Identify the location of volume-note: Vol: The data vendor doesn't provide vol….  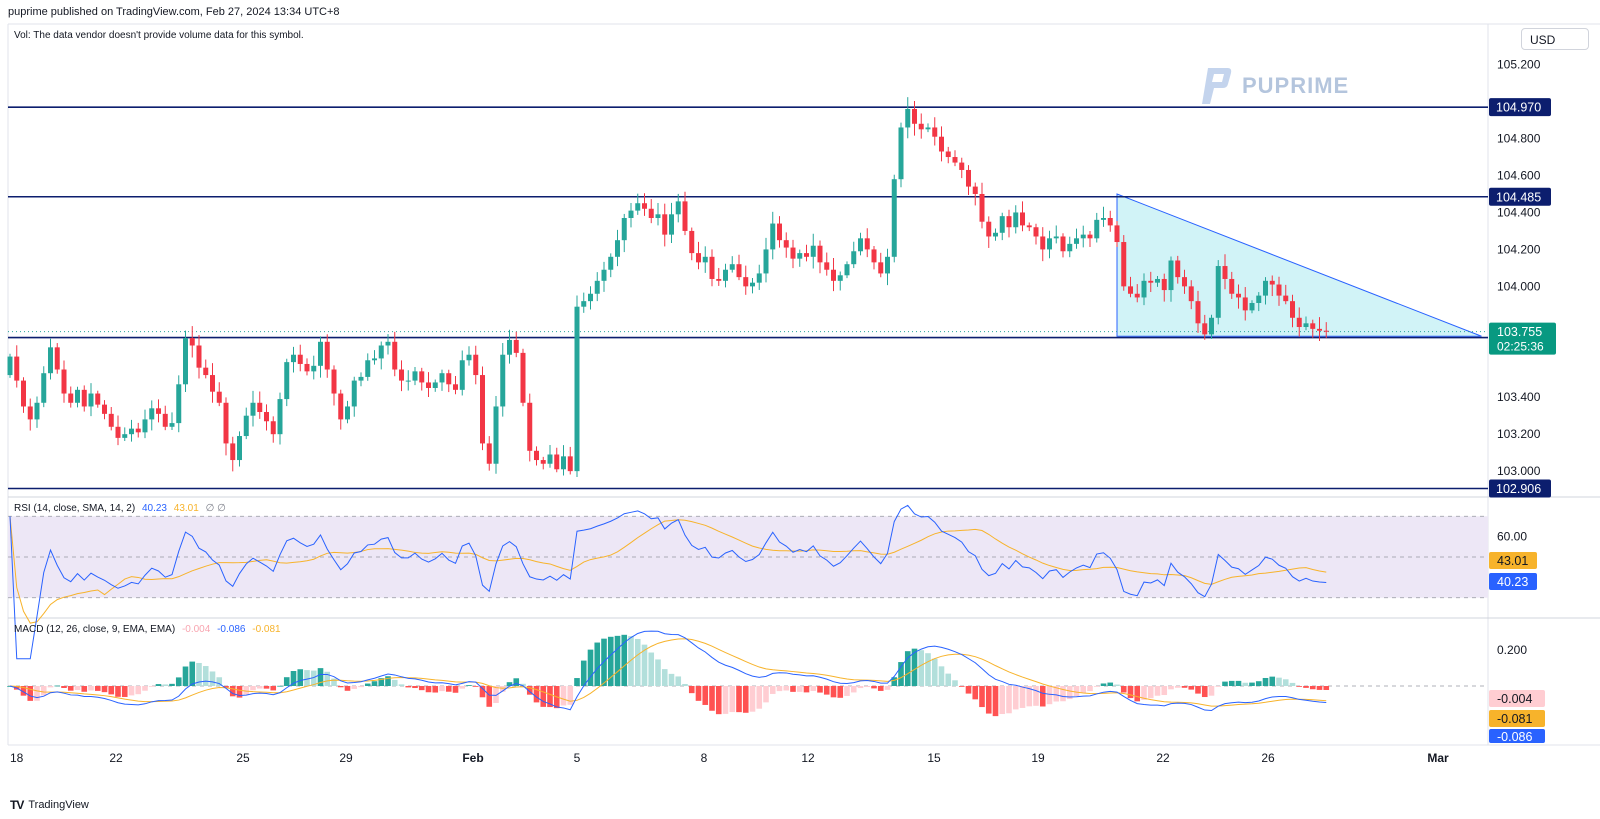
(159, 35).